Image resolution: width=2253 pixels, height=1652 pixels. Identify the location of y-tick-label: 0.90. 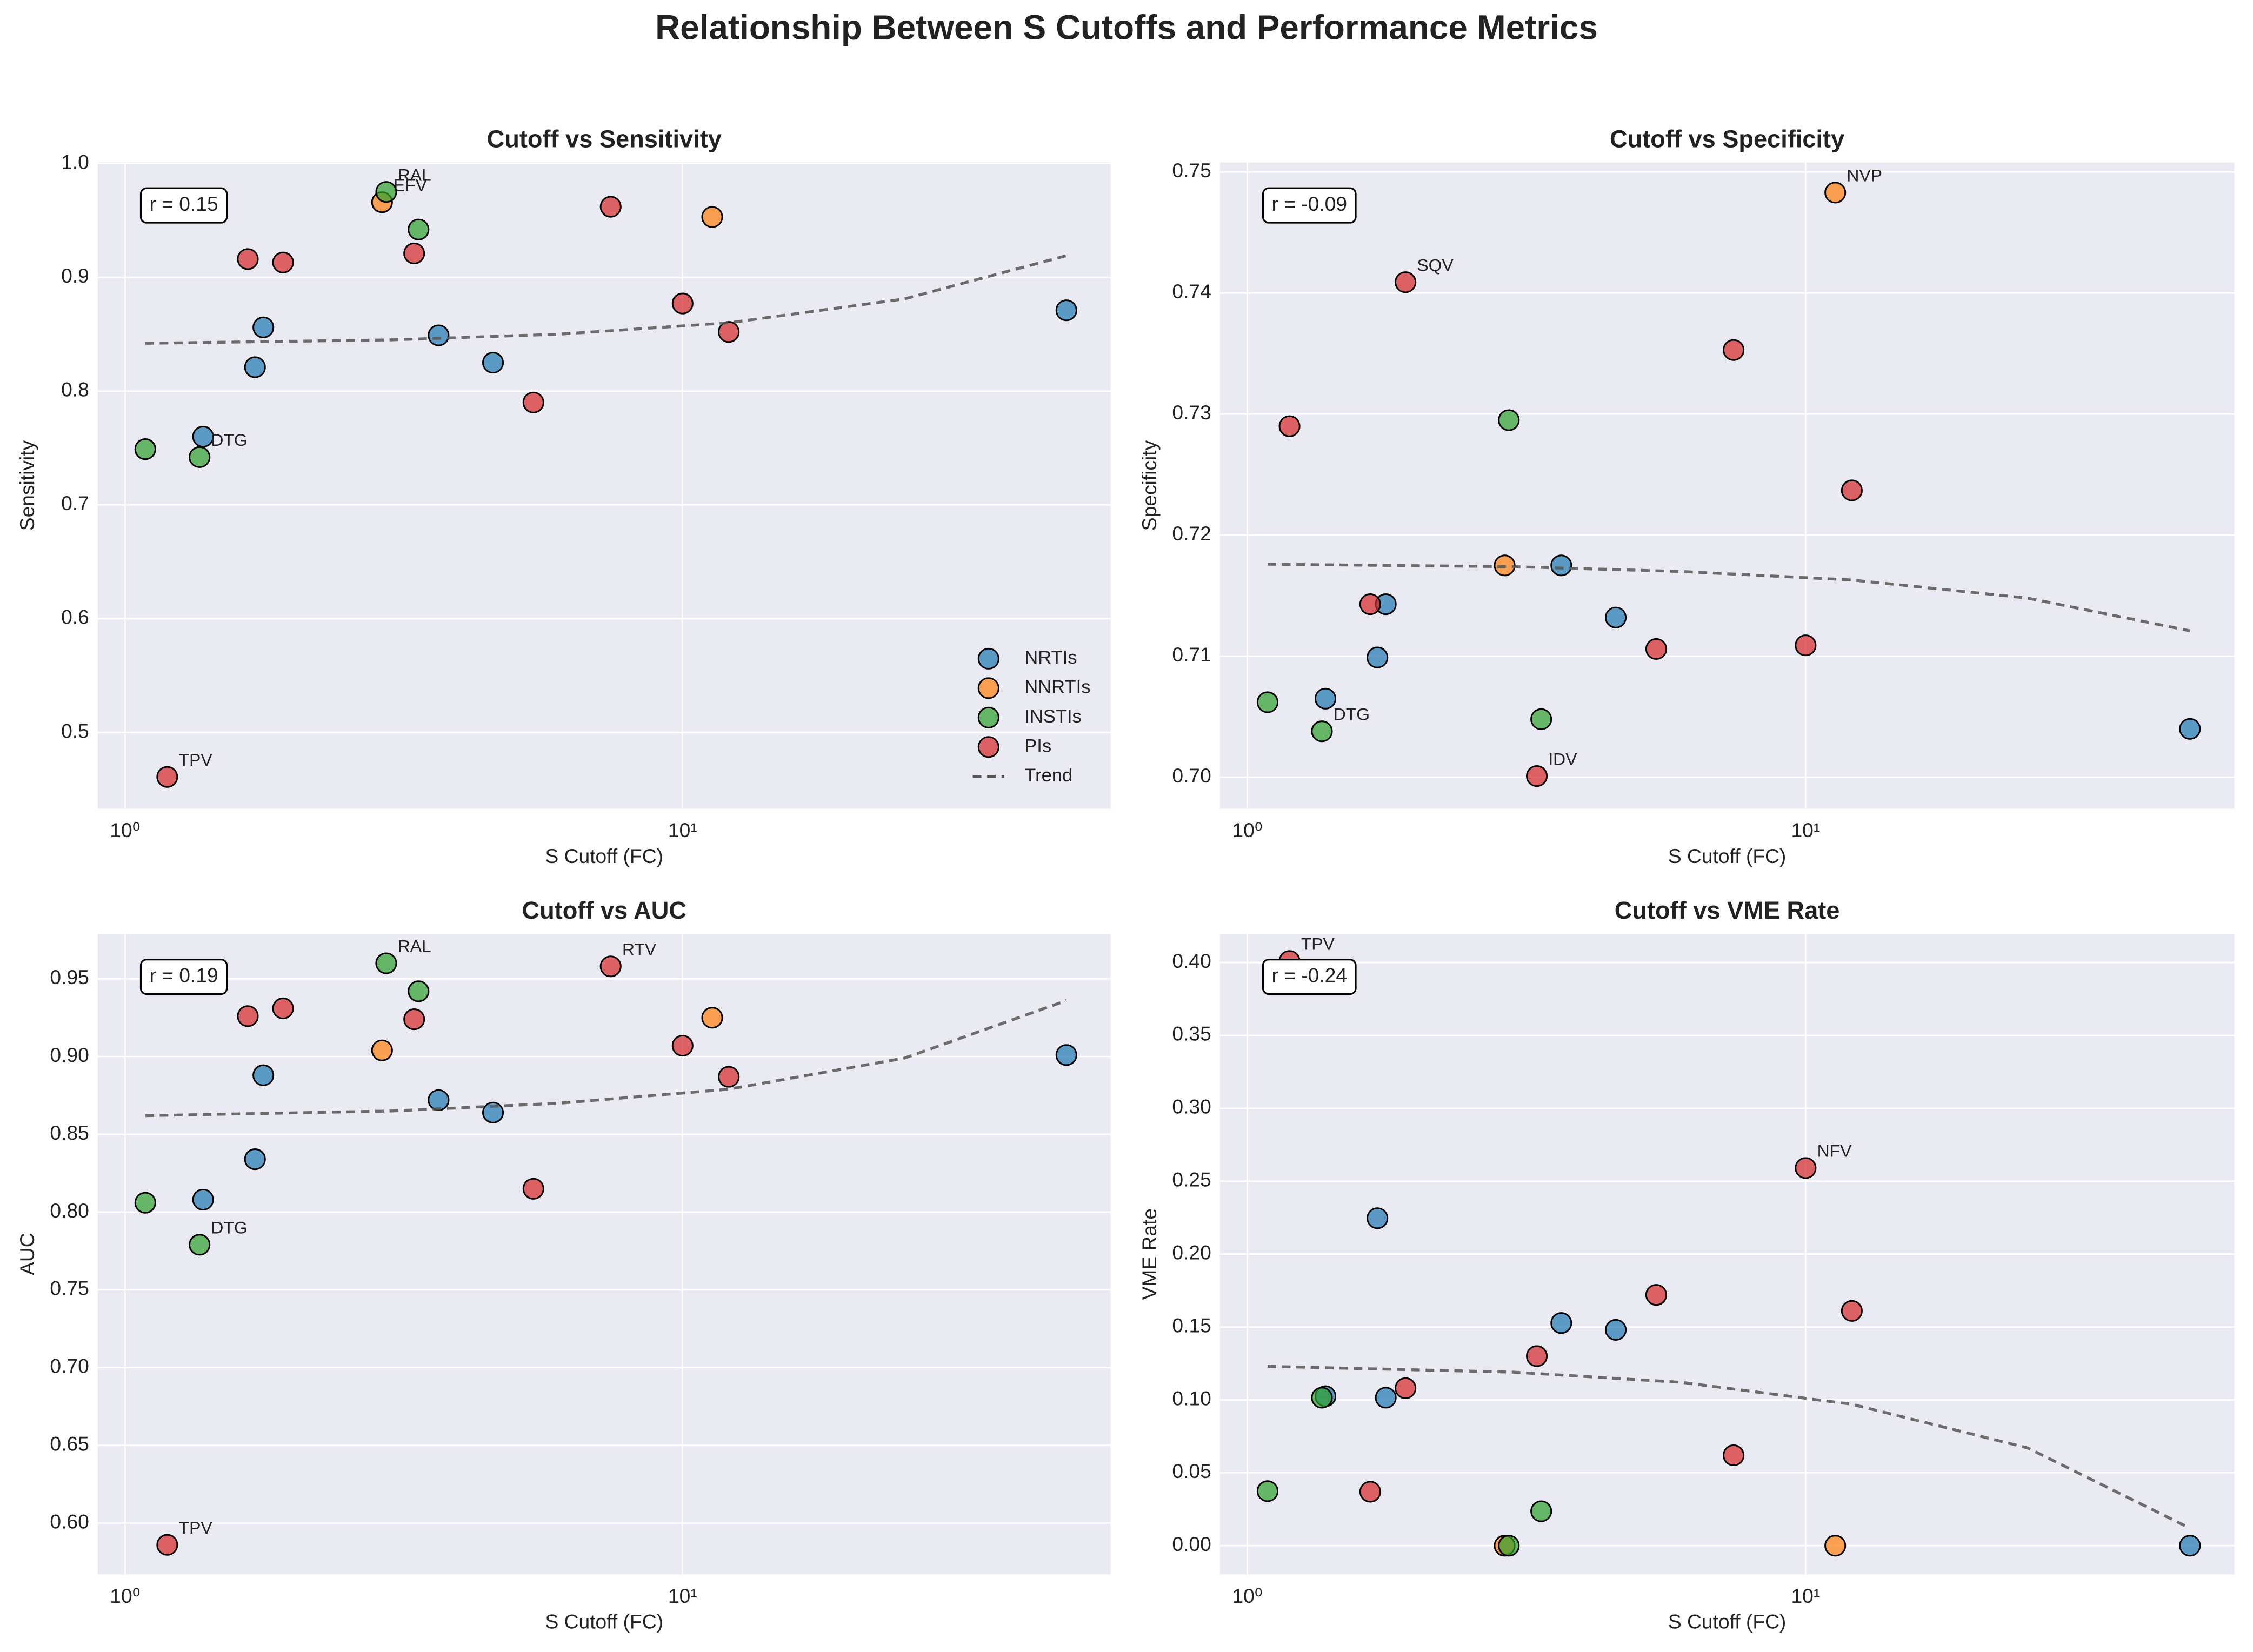
(69, 1055).